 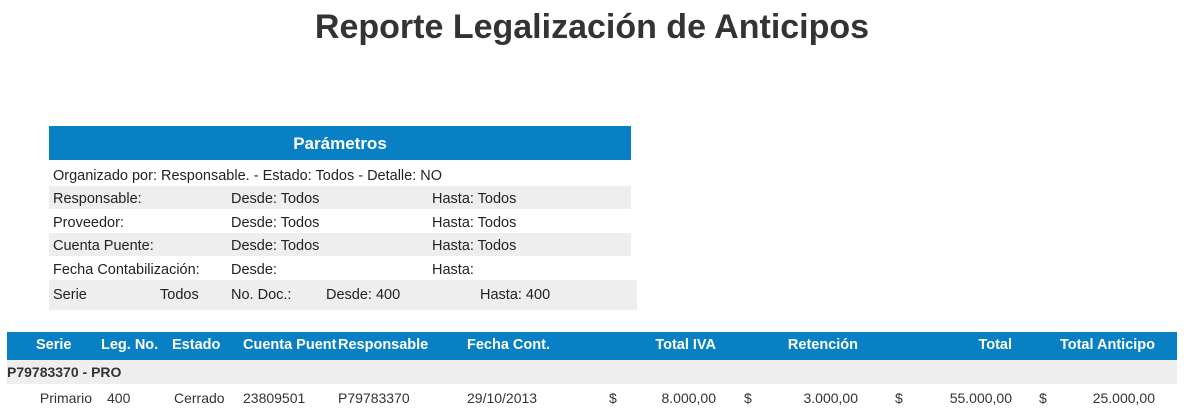 What do you see at coordinates (822, 345) in the screenshot?
I see `column-header: Retención` at bounding box center [822, 345].